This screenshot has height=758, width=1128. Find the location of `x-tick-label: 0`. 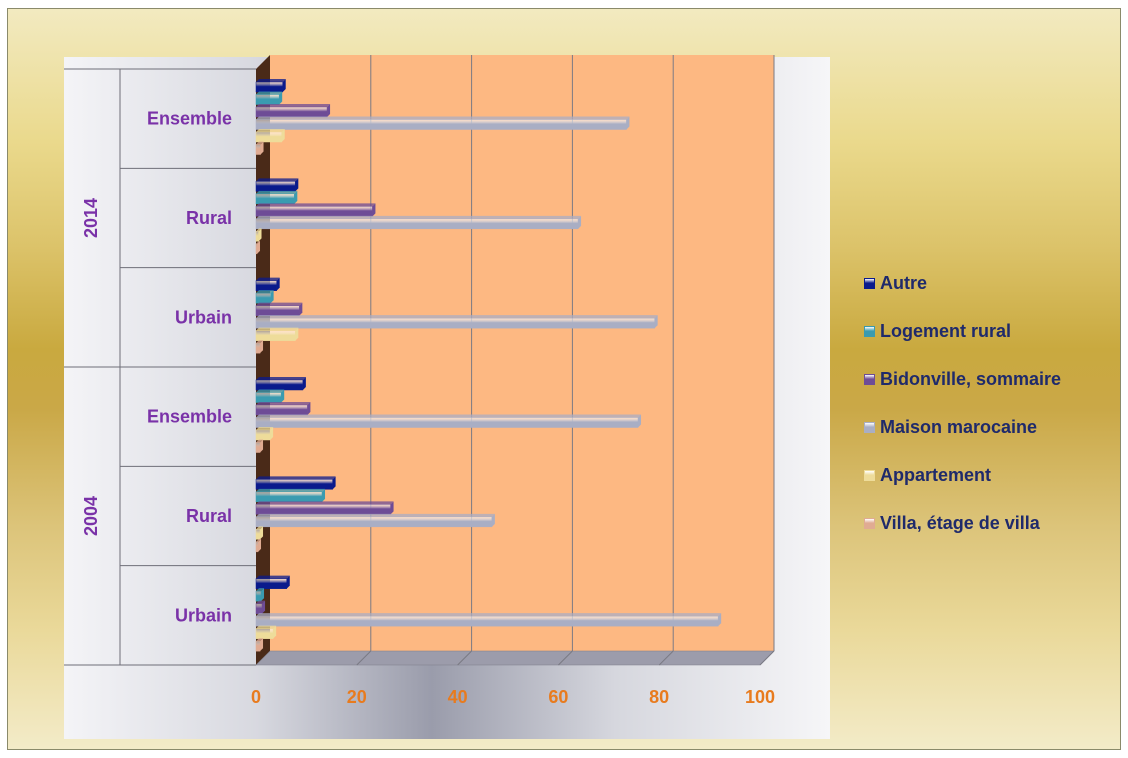

x-tick-label: 0 is located at coordinates (256, 697).